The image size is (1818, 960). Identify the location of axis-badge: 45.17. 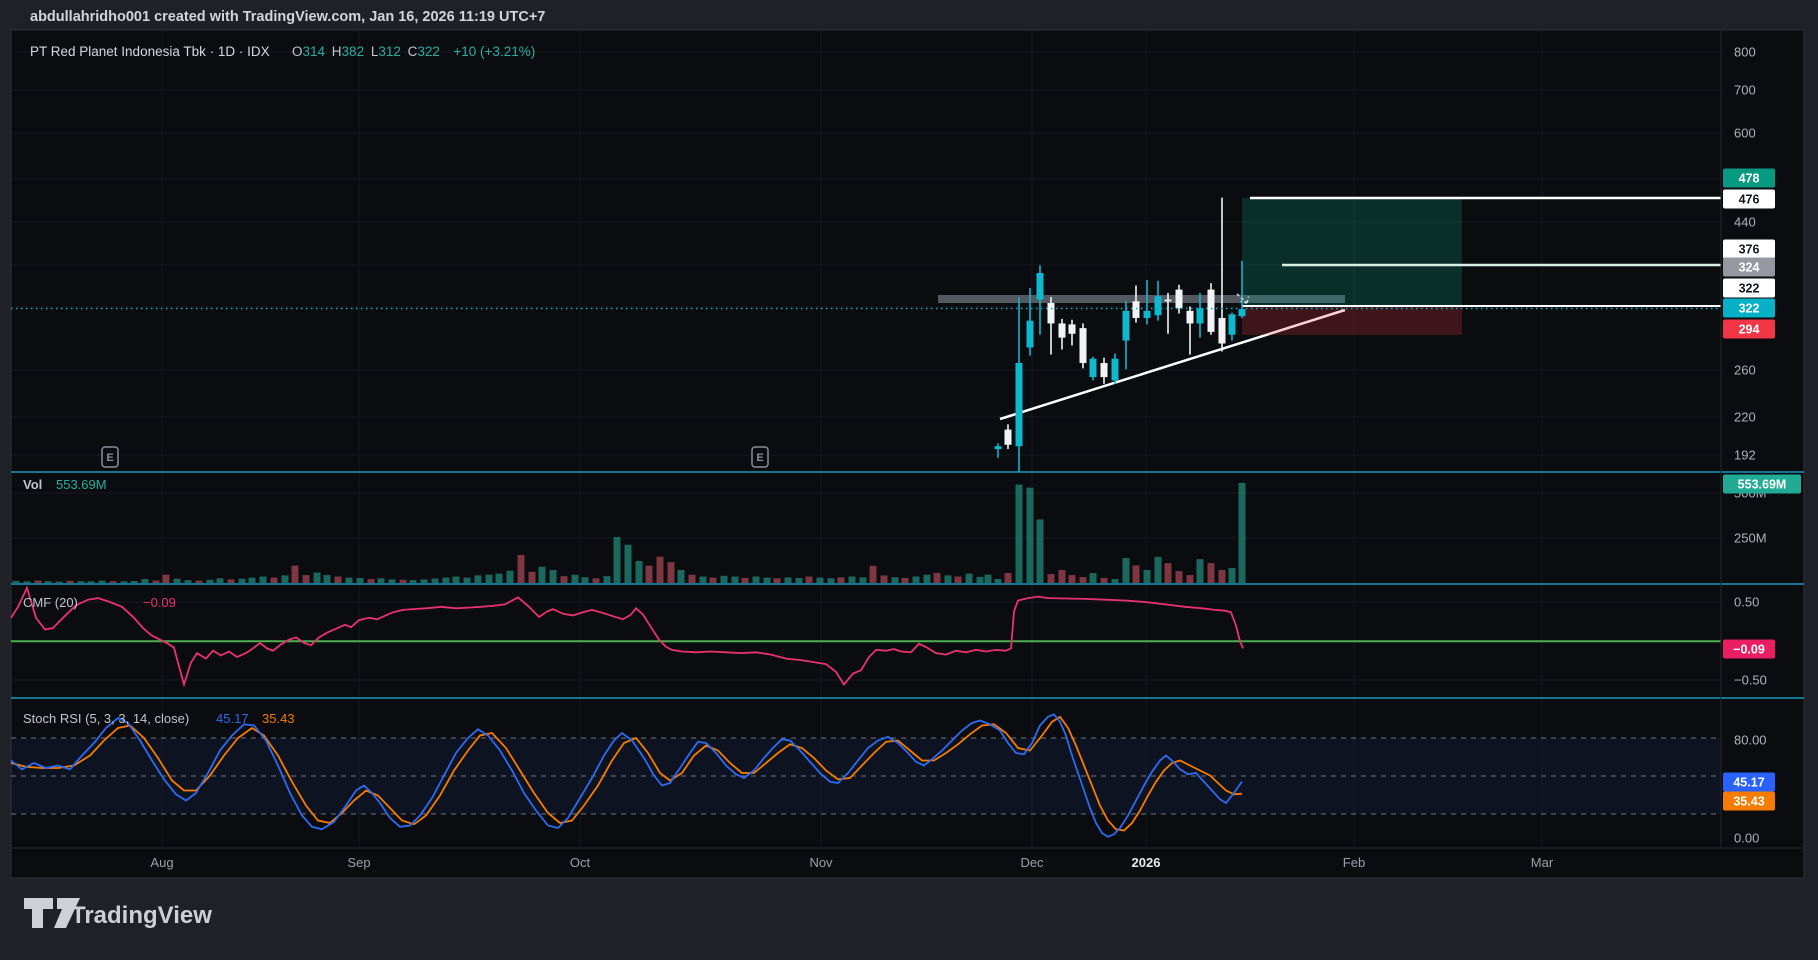
(1749, 782).